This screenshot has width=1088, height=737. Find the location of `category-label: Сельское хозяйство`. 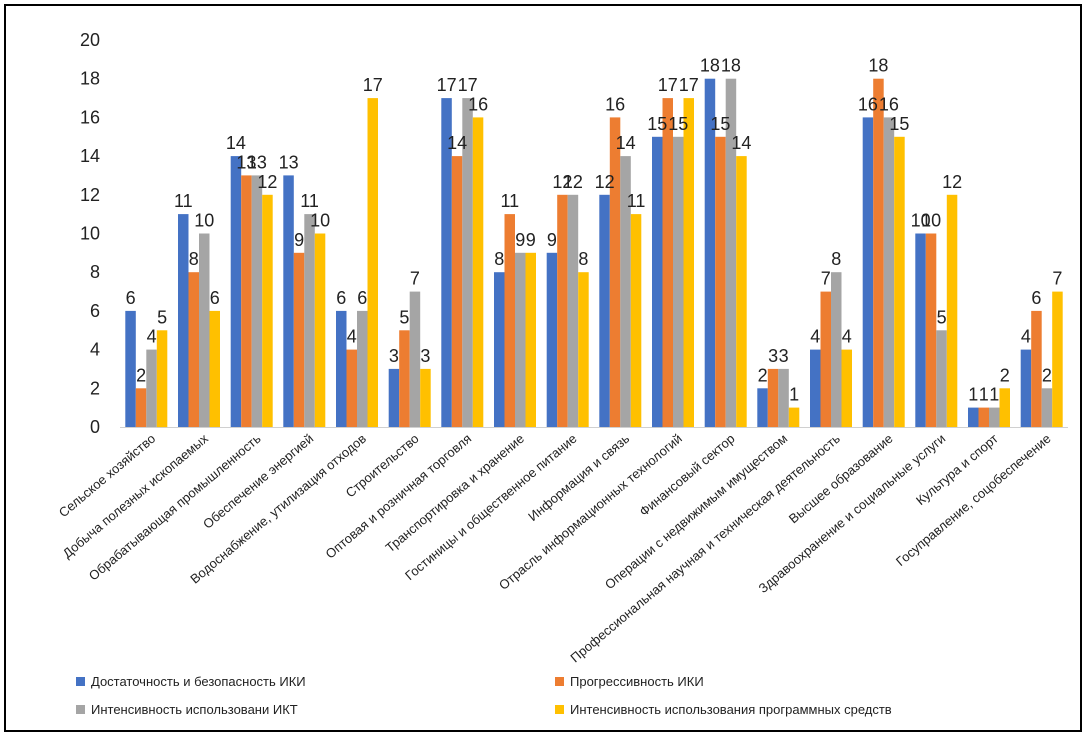

category-label: Сельское хозяйство is located at coordinates (107, 475).